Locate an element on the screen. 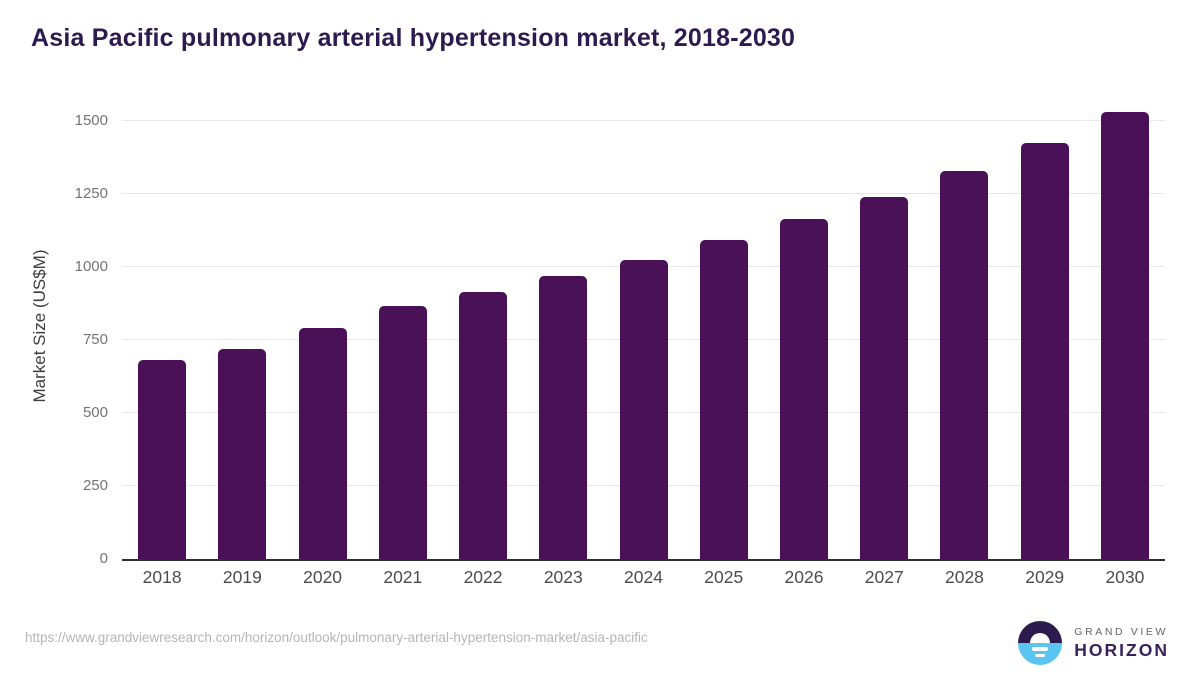 Image resolution: width=1200 pixels, height=675 pixels. y-tick-label: 1000 is located at coordinates (91, 267).